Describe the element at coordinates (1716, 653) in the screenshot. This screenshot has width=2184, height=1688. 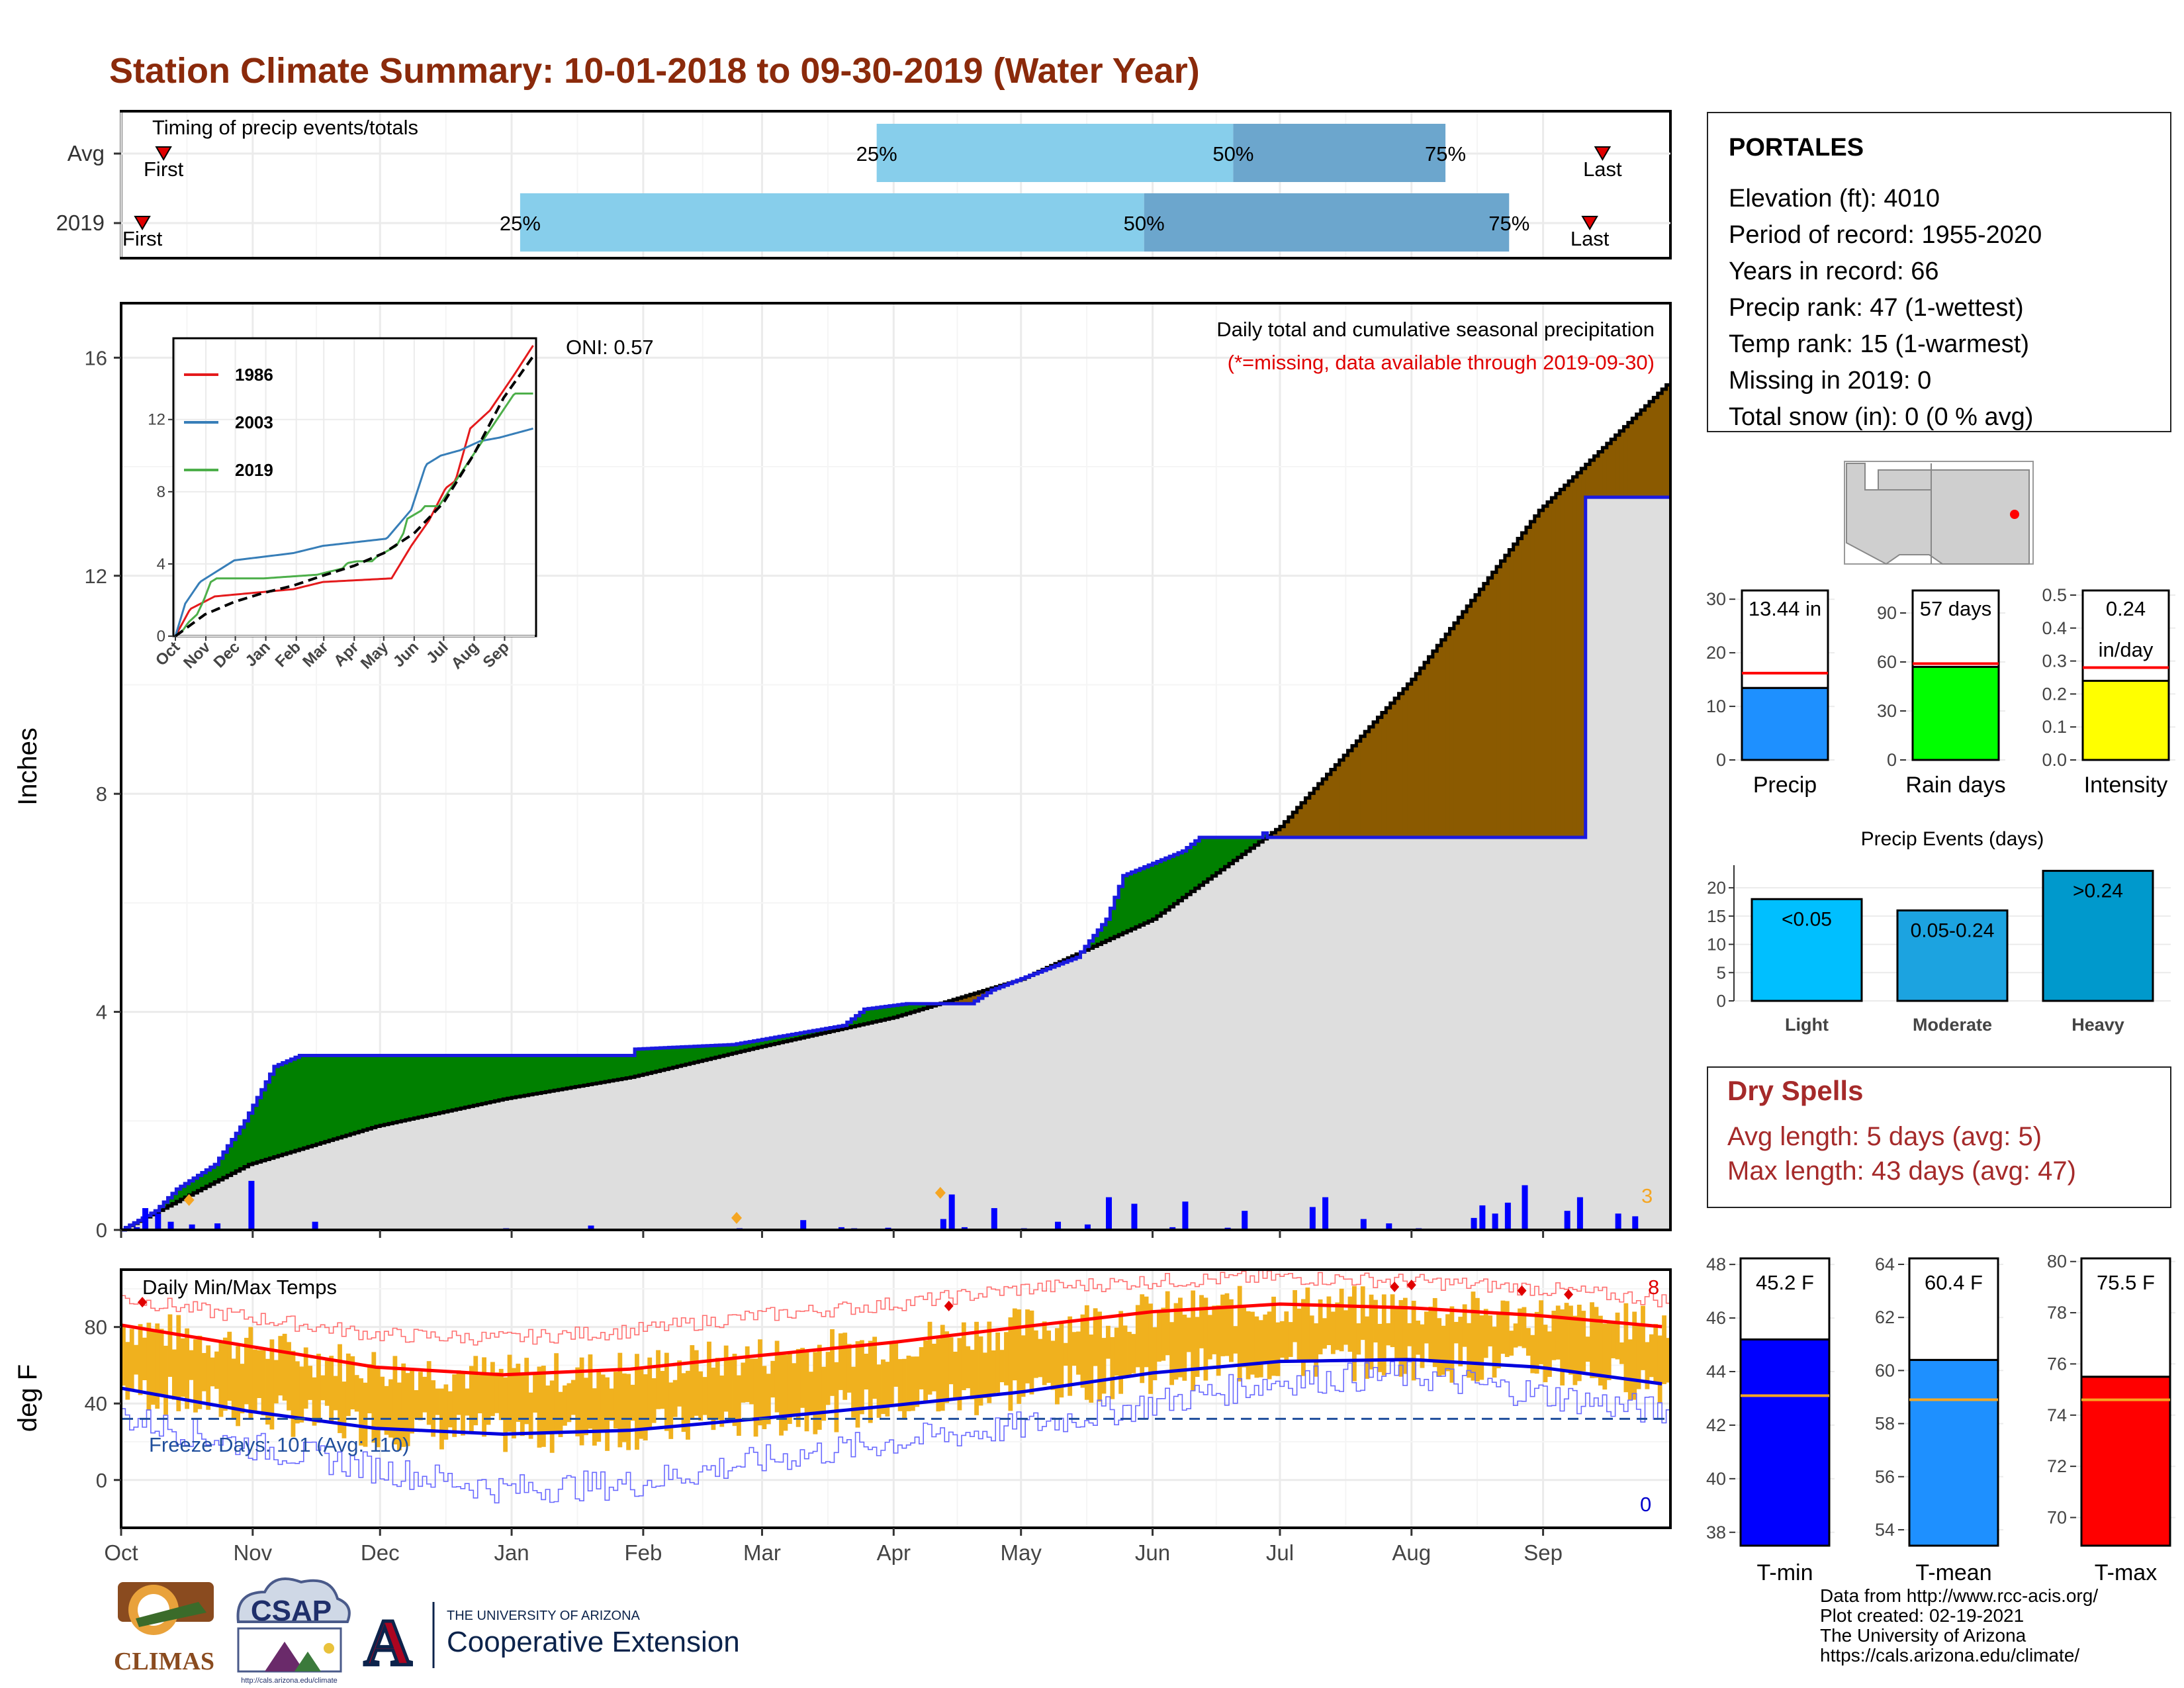
I see `station-bar-ytick: 20` at that location.